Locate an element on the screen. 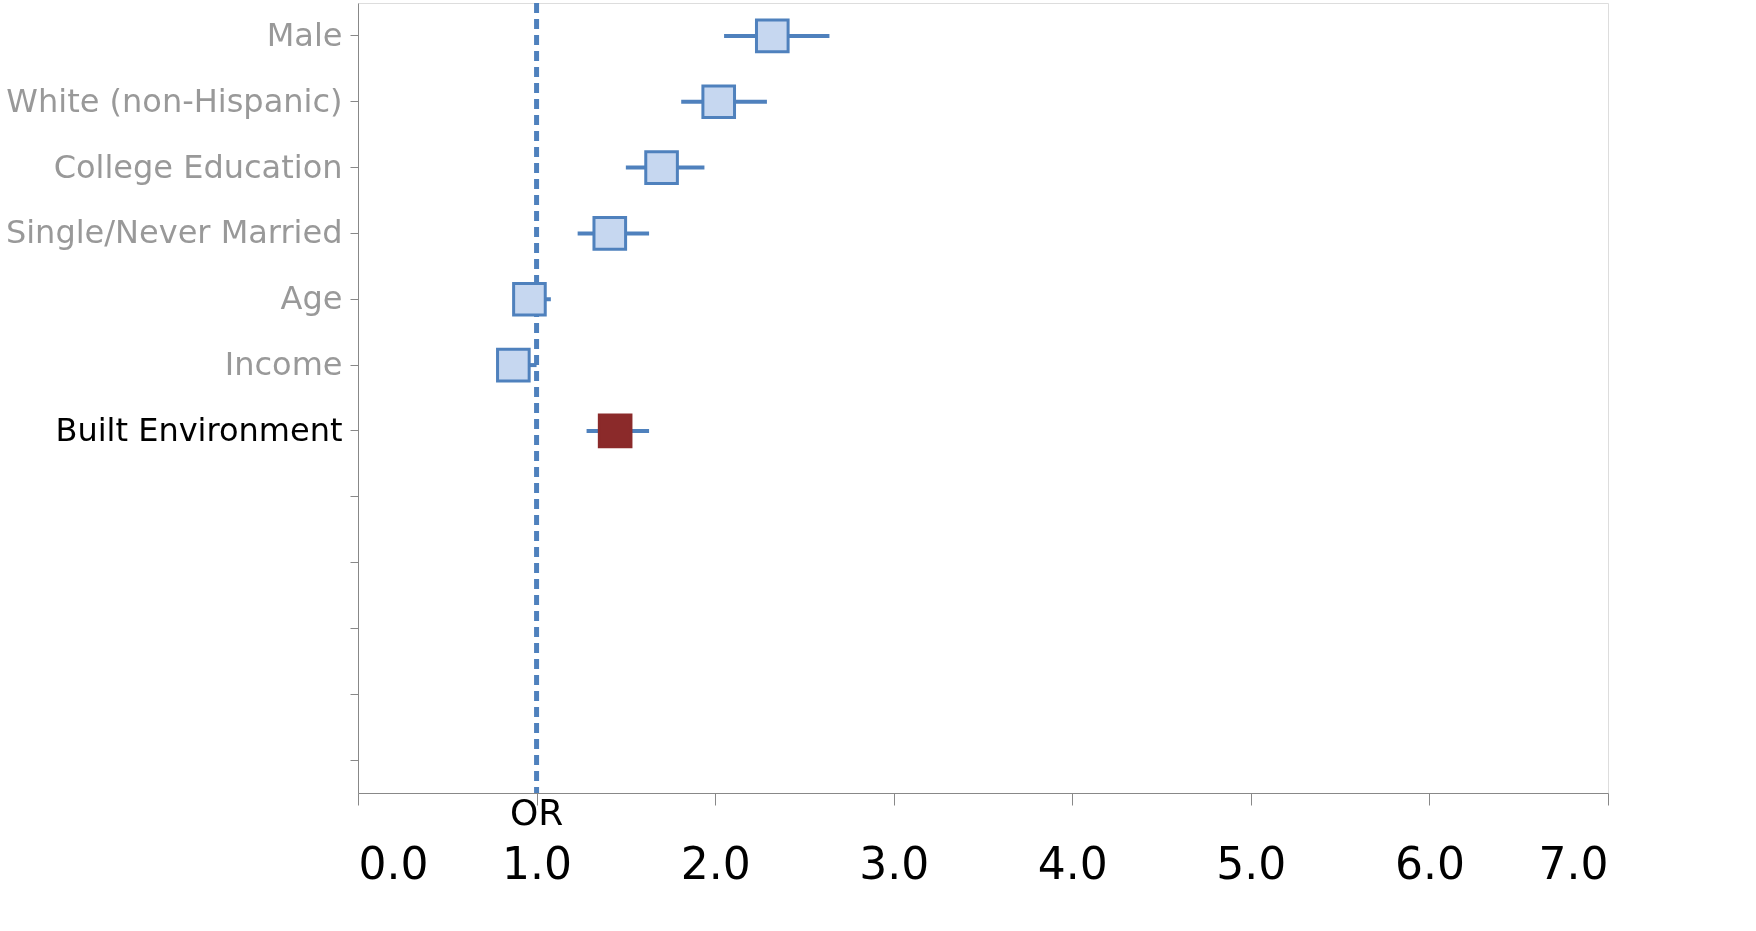  x-tick-label: 3.0 is located at coordinates (894, 863).